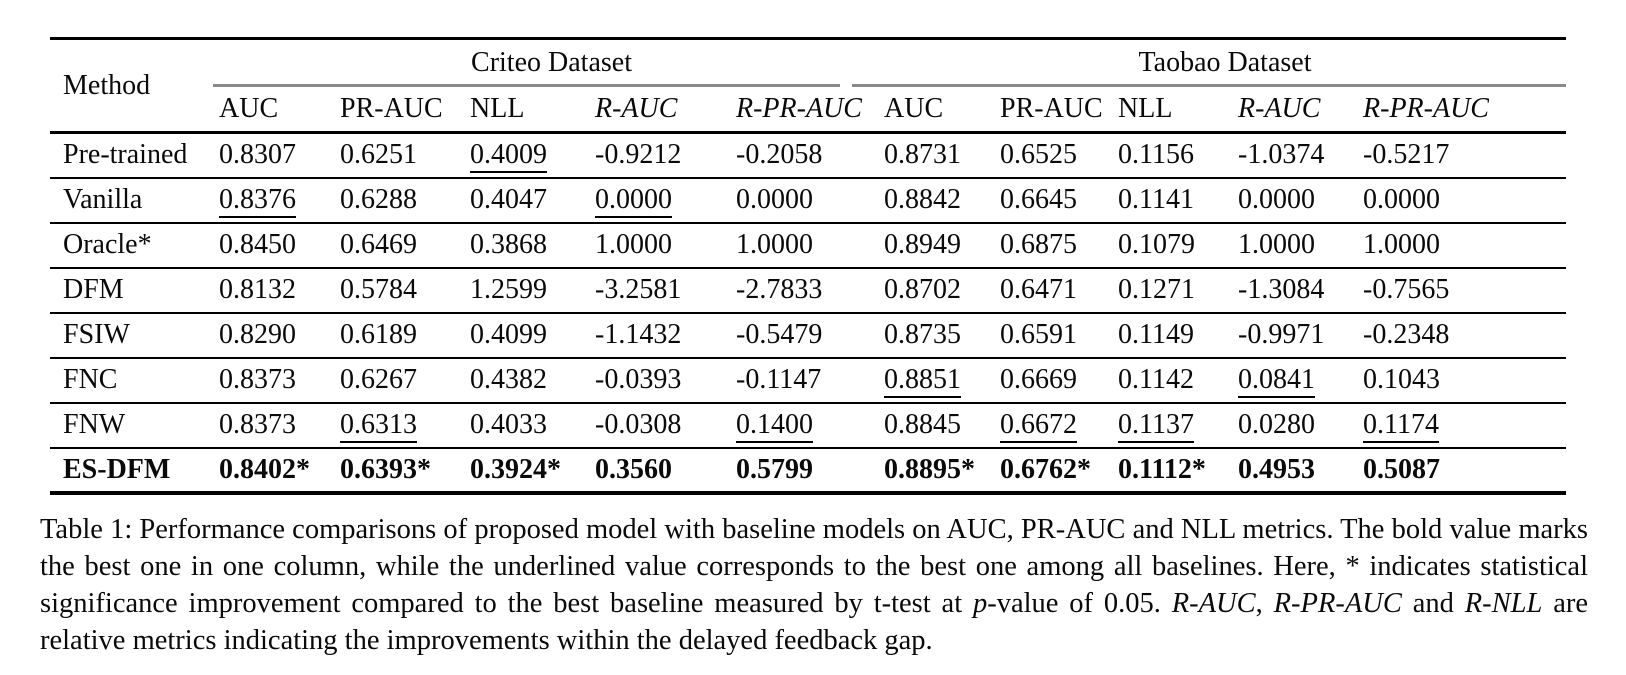  Describe the element at coordinates (638, 334) in the screenshot. I see `value: -1.1432` at that location.